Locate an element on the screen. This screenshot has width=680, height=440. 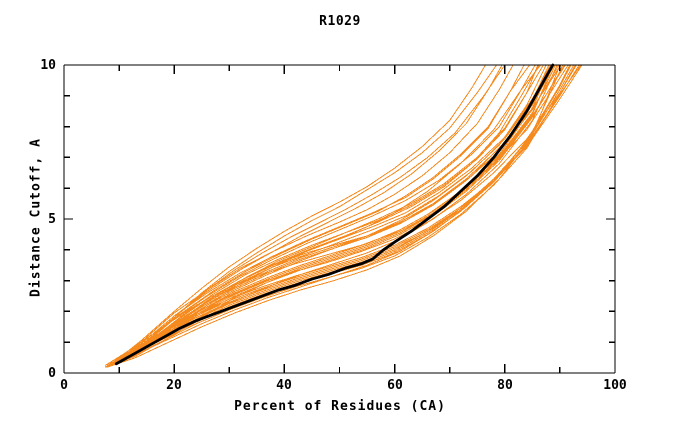
x-tick-label-5: 100 is located at coordinates (615, 385).